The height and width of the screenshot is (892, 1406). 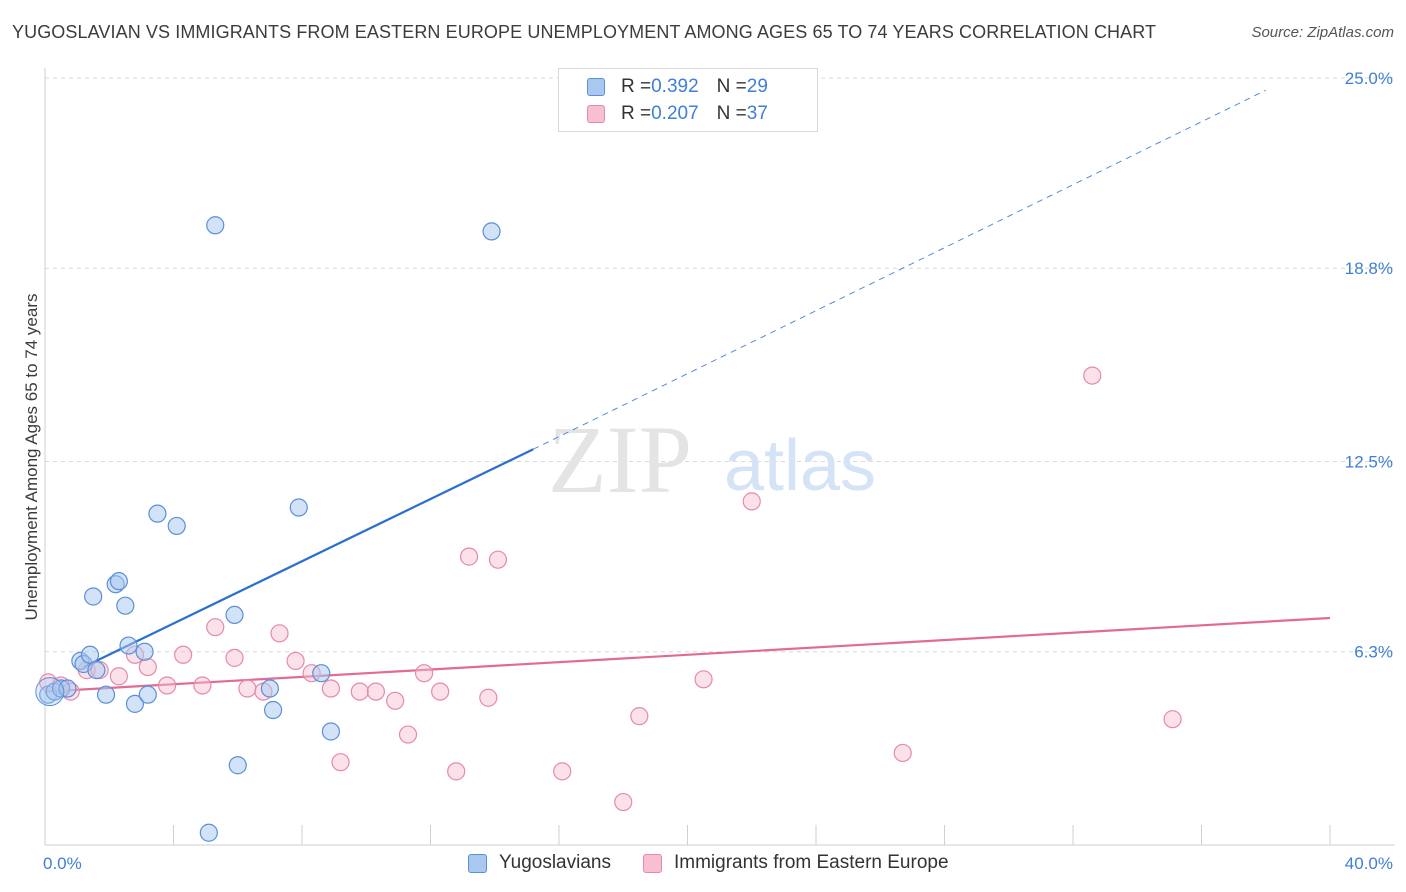 I want to click on legend-item-immigrants: Immigrants from Eastern Europe, so click(x=795, y=863).